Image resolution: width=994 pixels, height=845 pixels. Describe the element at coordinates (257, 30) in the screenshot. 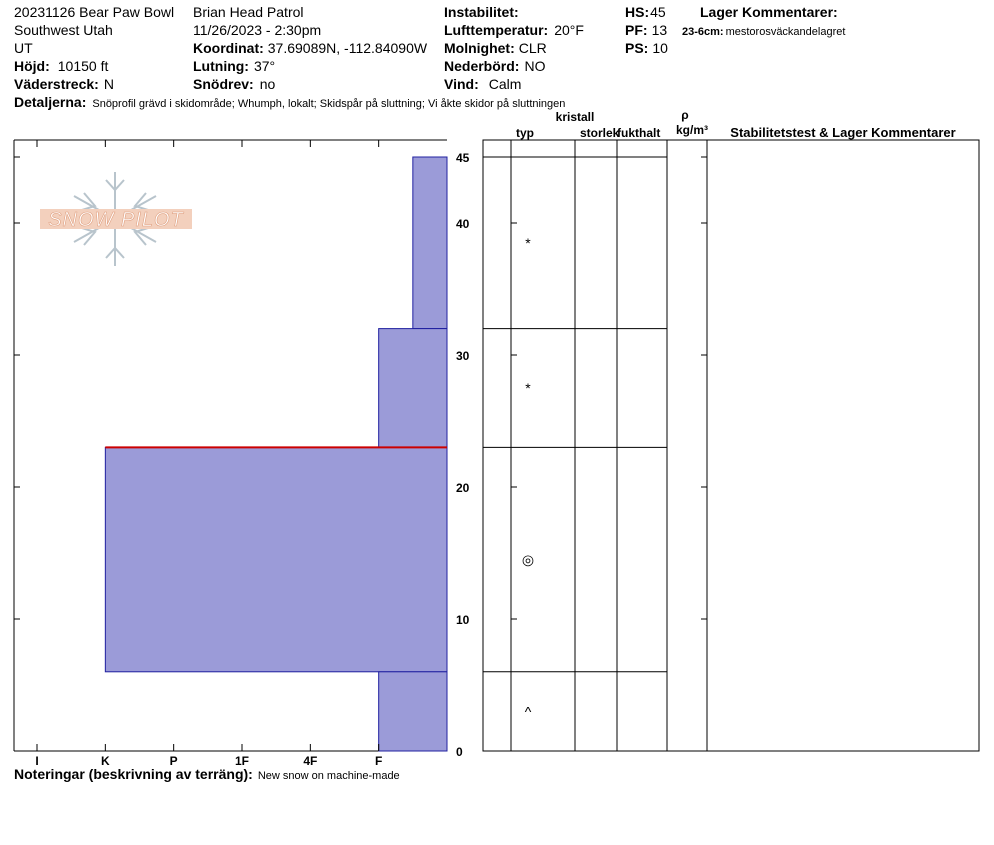

I see `datetime: 11/26/2023 - 2:30pm` at that location.